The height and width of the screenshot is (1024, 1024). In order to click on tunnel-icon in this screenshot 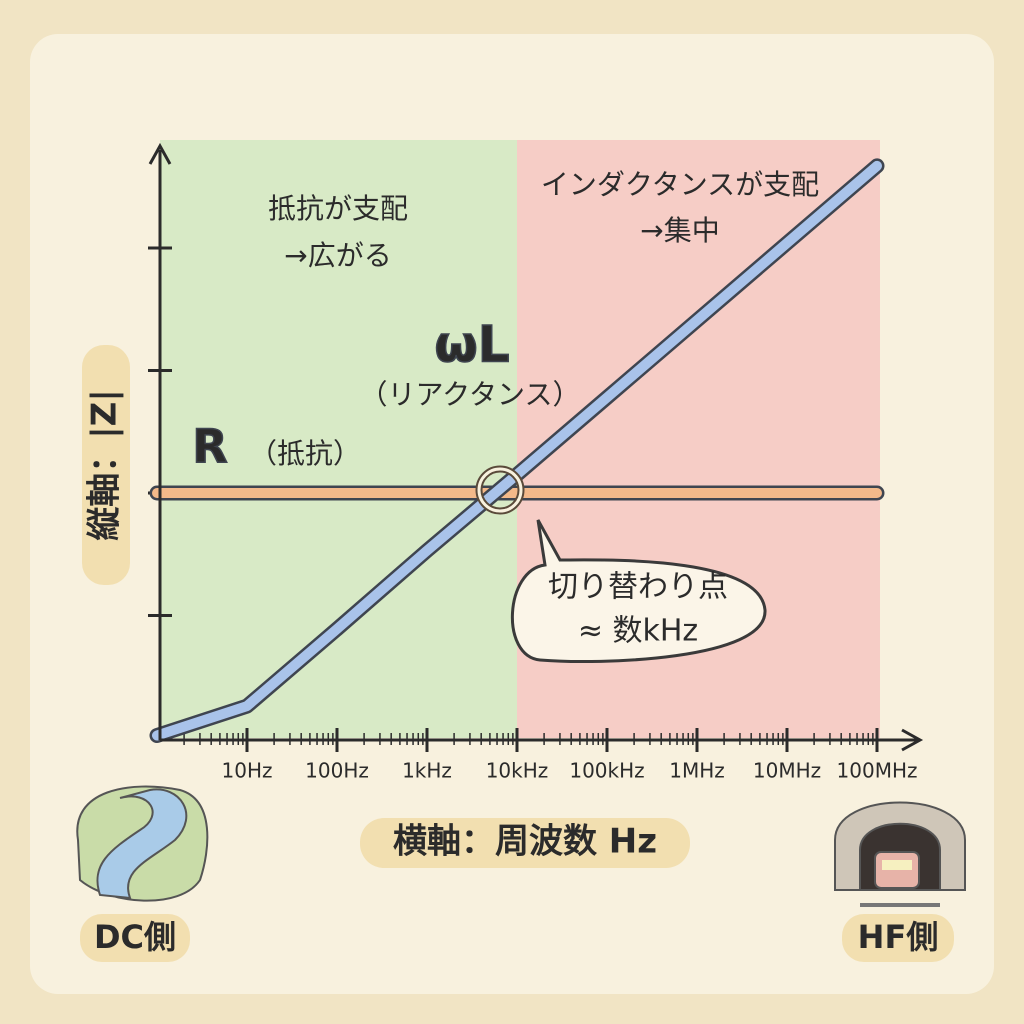, I will do `click(900, 854)`.